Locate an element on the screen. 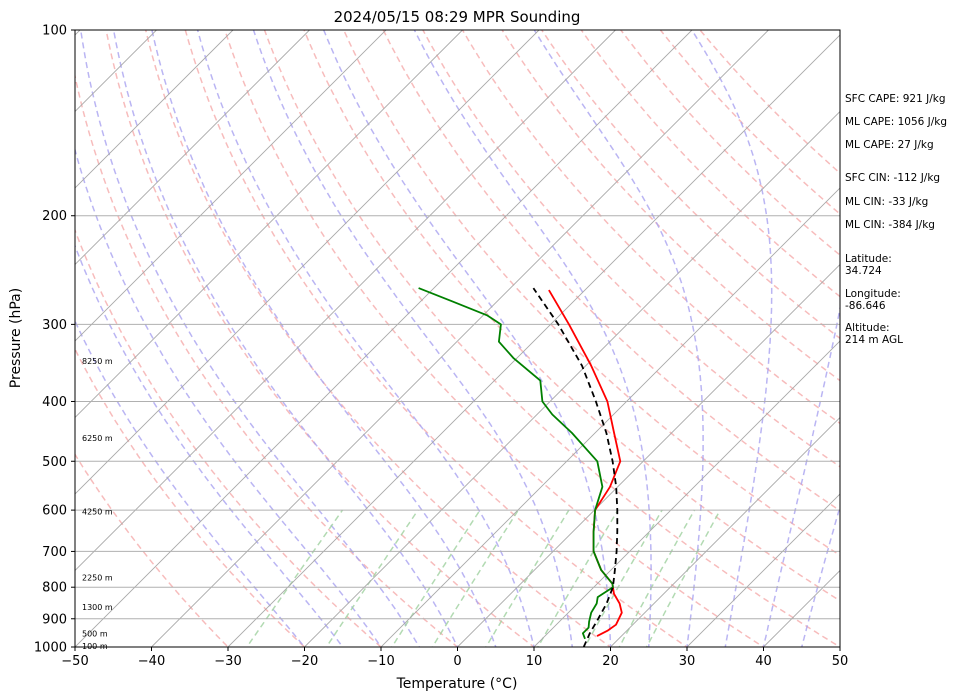 This screenshot has width=962, height=700. profile-lines is located at coordinates (520, 467).